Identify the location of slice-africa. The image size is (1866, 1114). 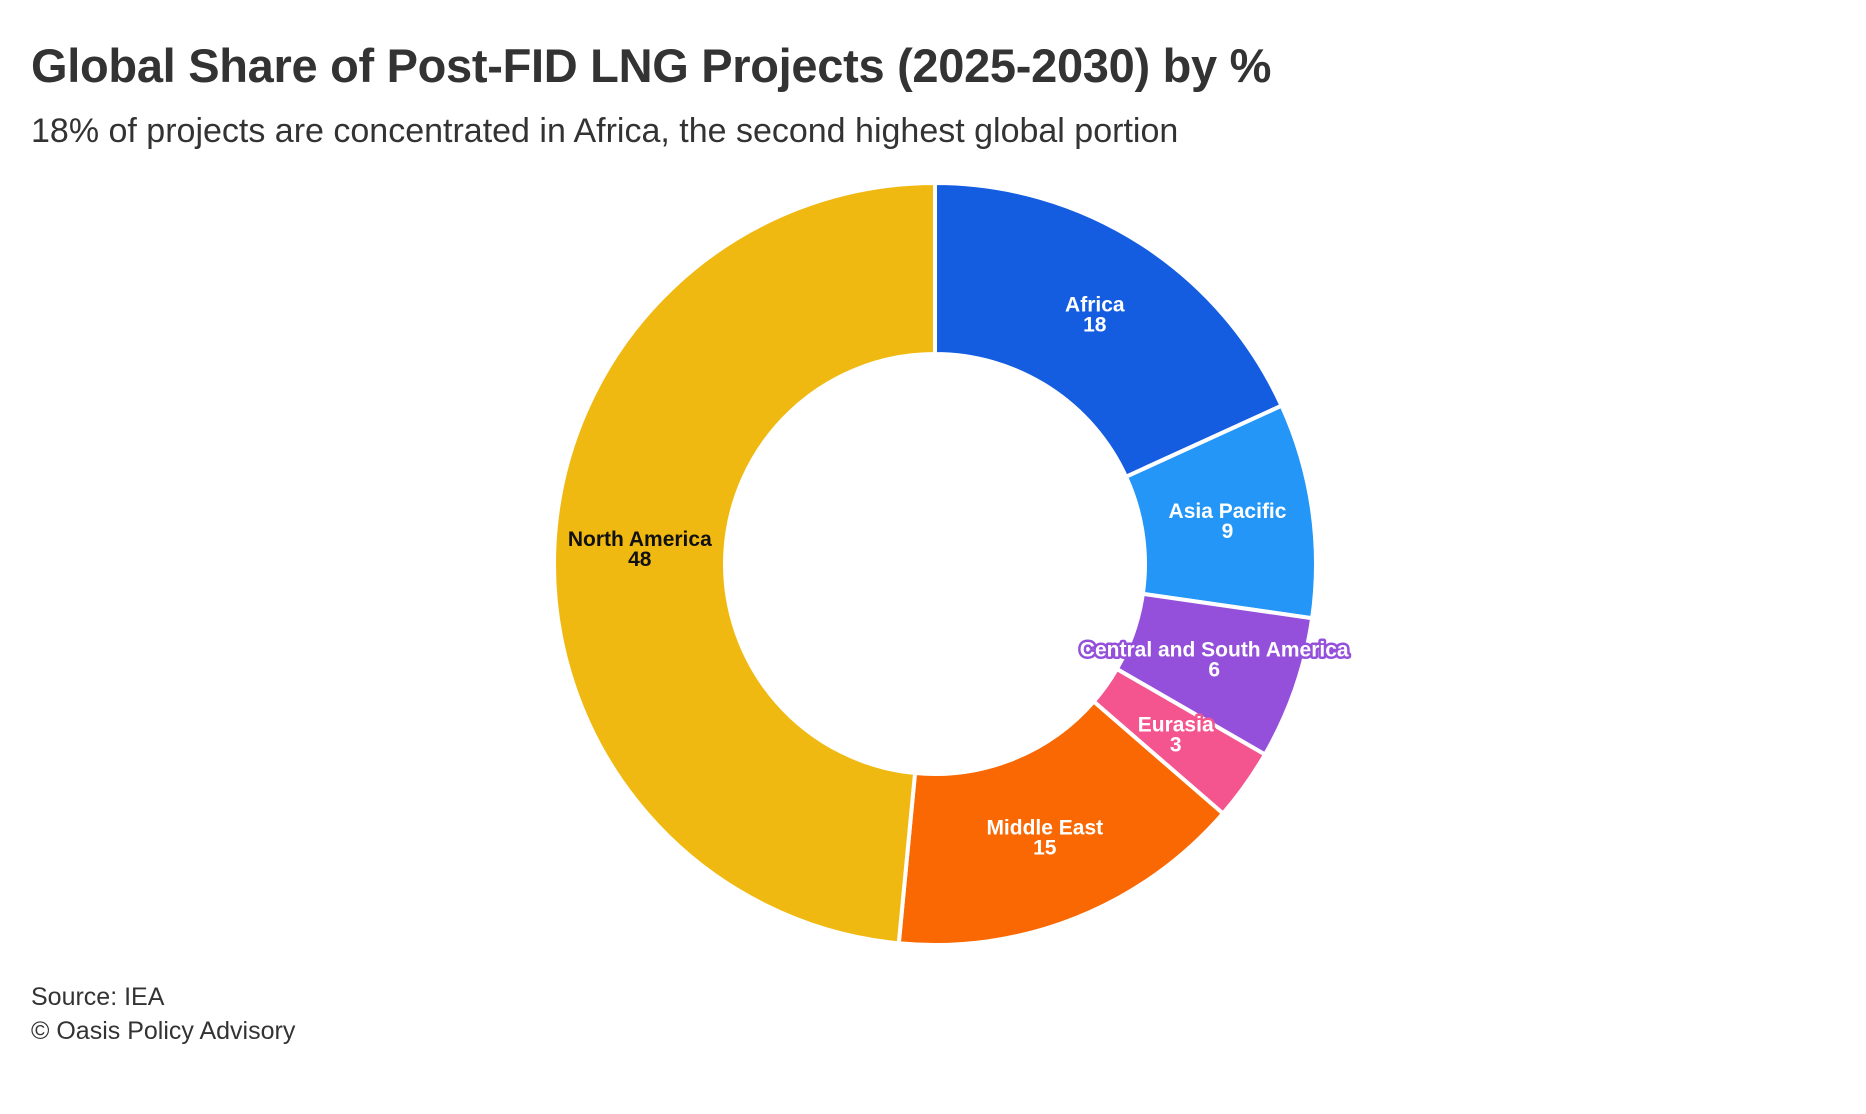
(1108, 330).